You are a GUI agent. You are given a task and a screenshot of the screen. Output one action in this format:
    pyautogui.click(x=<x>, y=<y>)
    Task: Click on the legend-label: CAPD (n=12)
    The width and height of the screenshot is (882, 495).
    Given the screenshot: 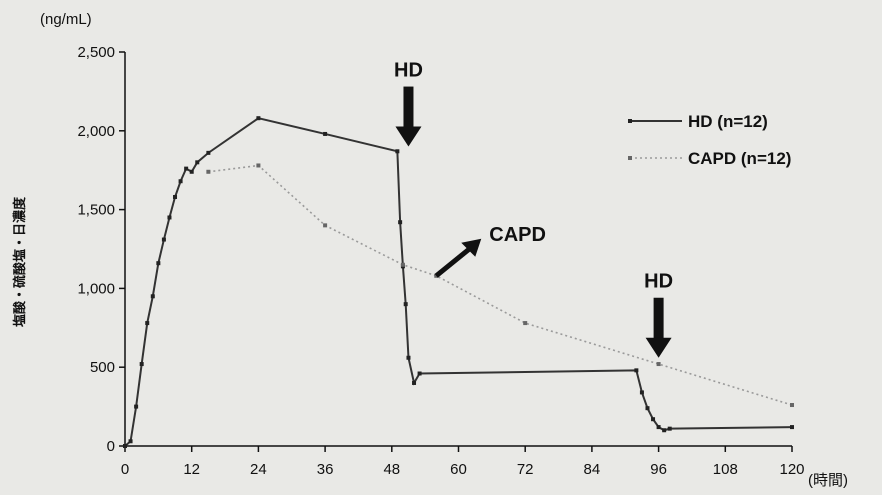 What is the action you would take?
    pyautogui.click(x=739, y=158)
    